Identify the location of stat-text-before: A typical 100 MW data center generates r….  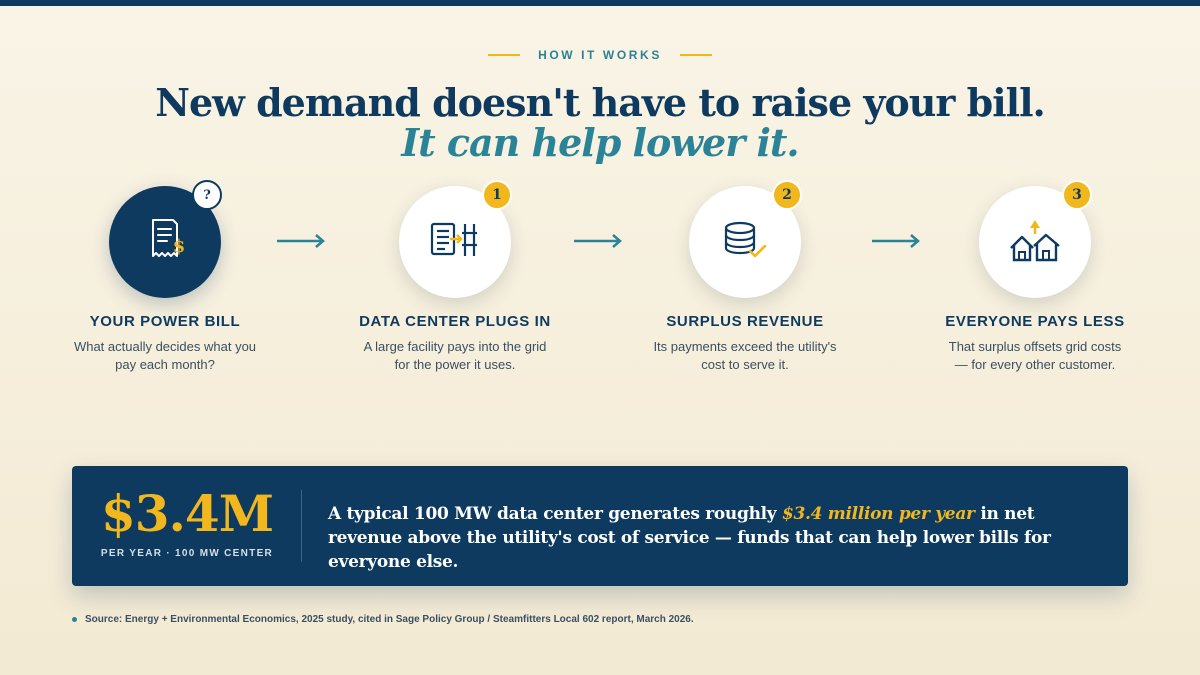
(555, 514).